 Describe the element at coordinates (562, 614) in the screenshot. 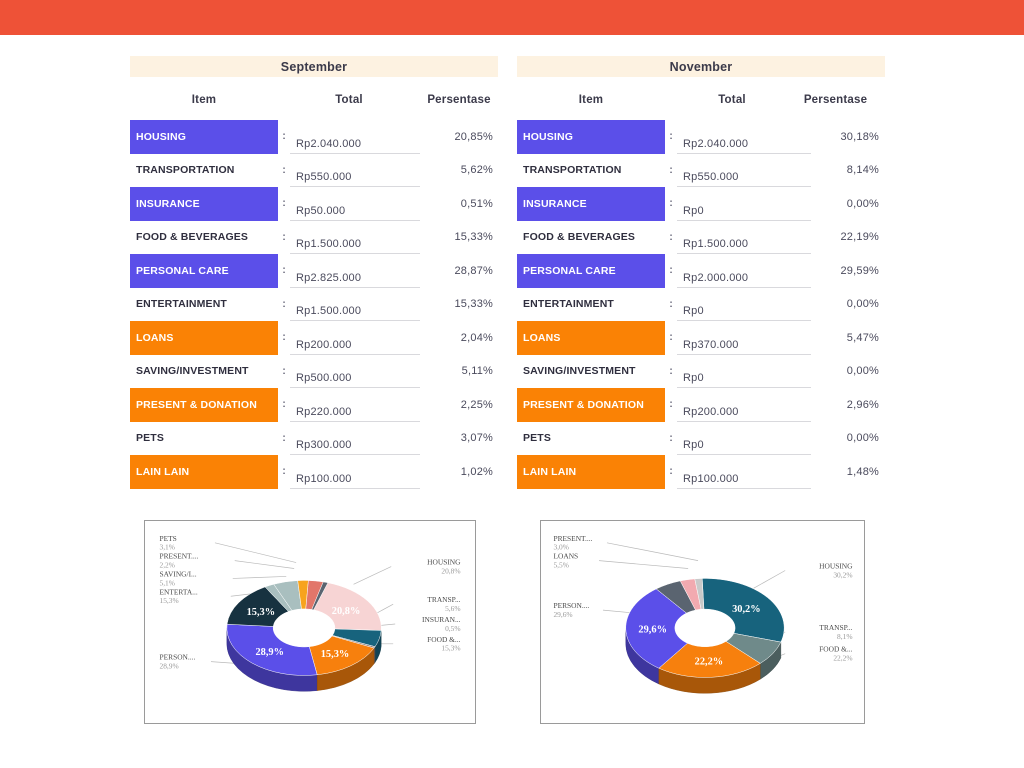

I see `pie-callout-value: 29,6%` at that location.